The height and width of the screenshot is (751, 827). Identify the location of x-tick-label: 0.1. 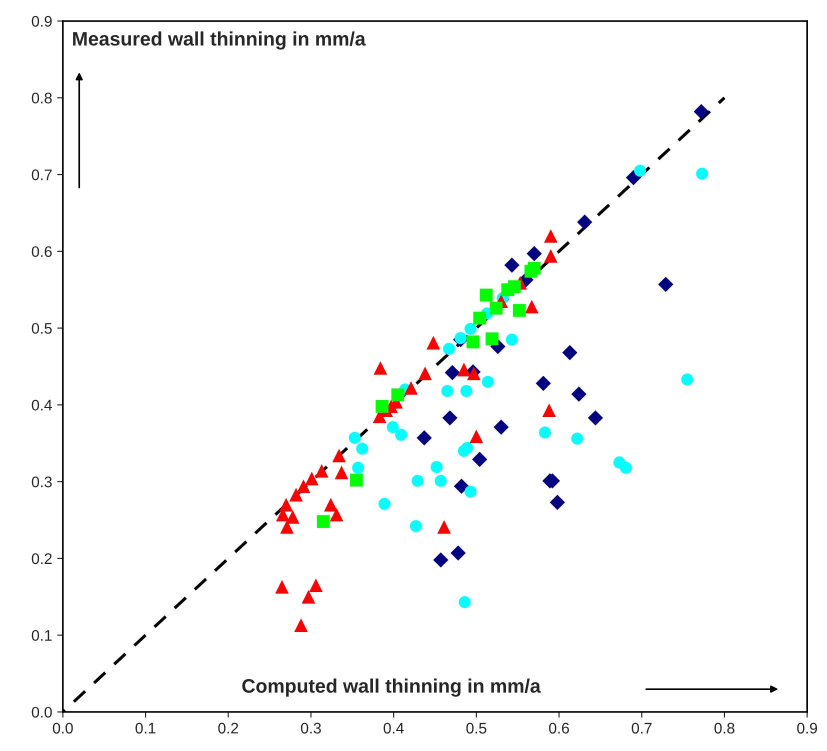
(146, 728).